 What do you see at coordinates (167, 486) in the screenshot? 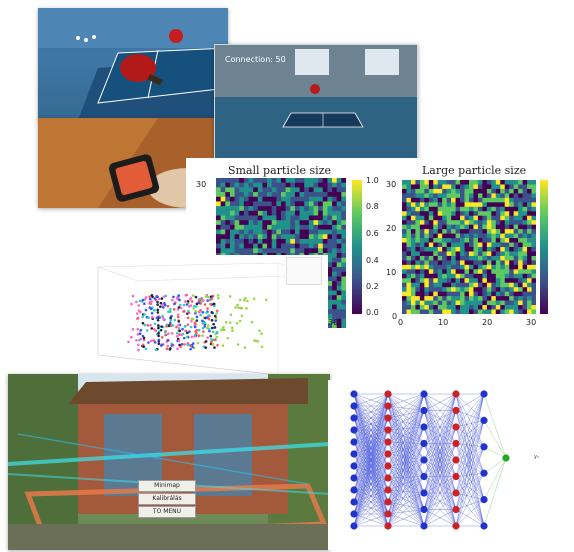
I see `minimap-button: Minimap` at bounding box center [167, 486].